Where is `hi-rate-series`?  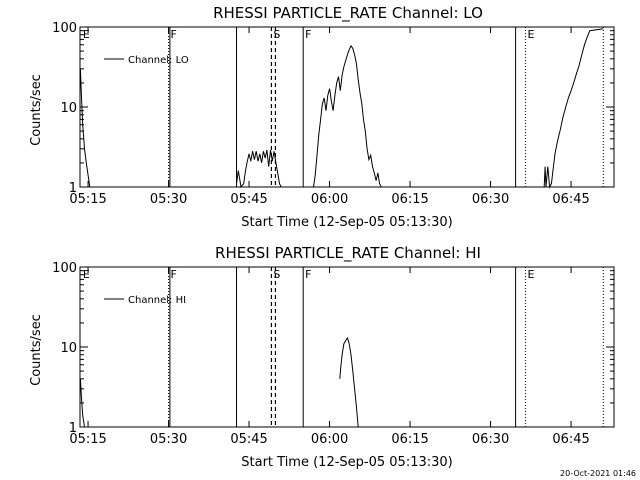
hi-rate-series is located at coordinates (219, 382).